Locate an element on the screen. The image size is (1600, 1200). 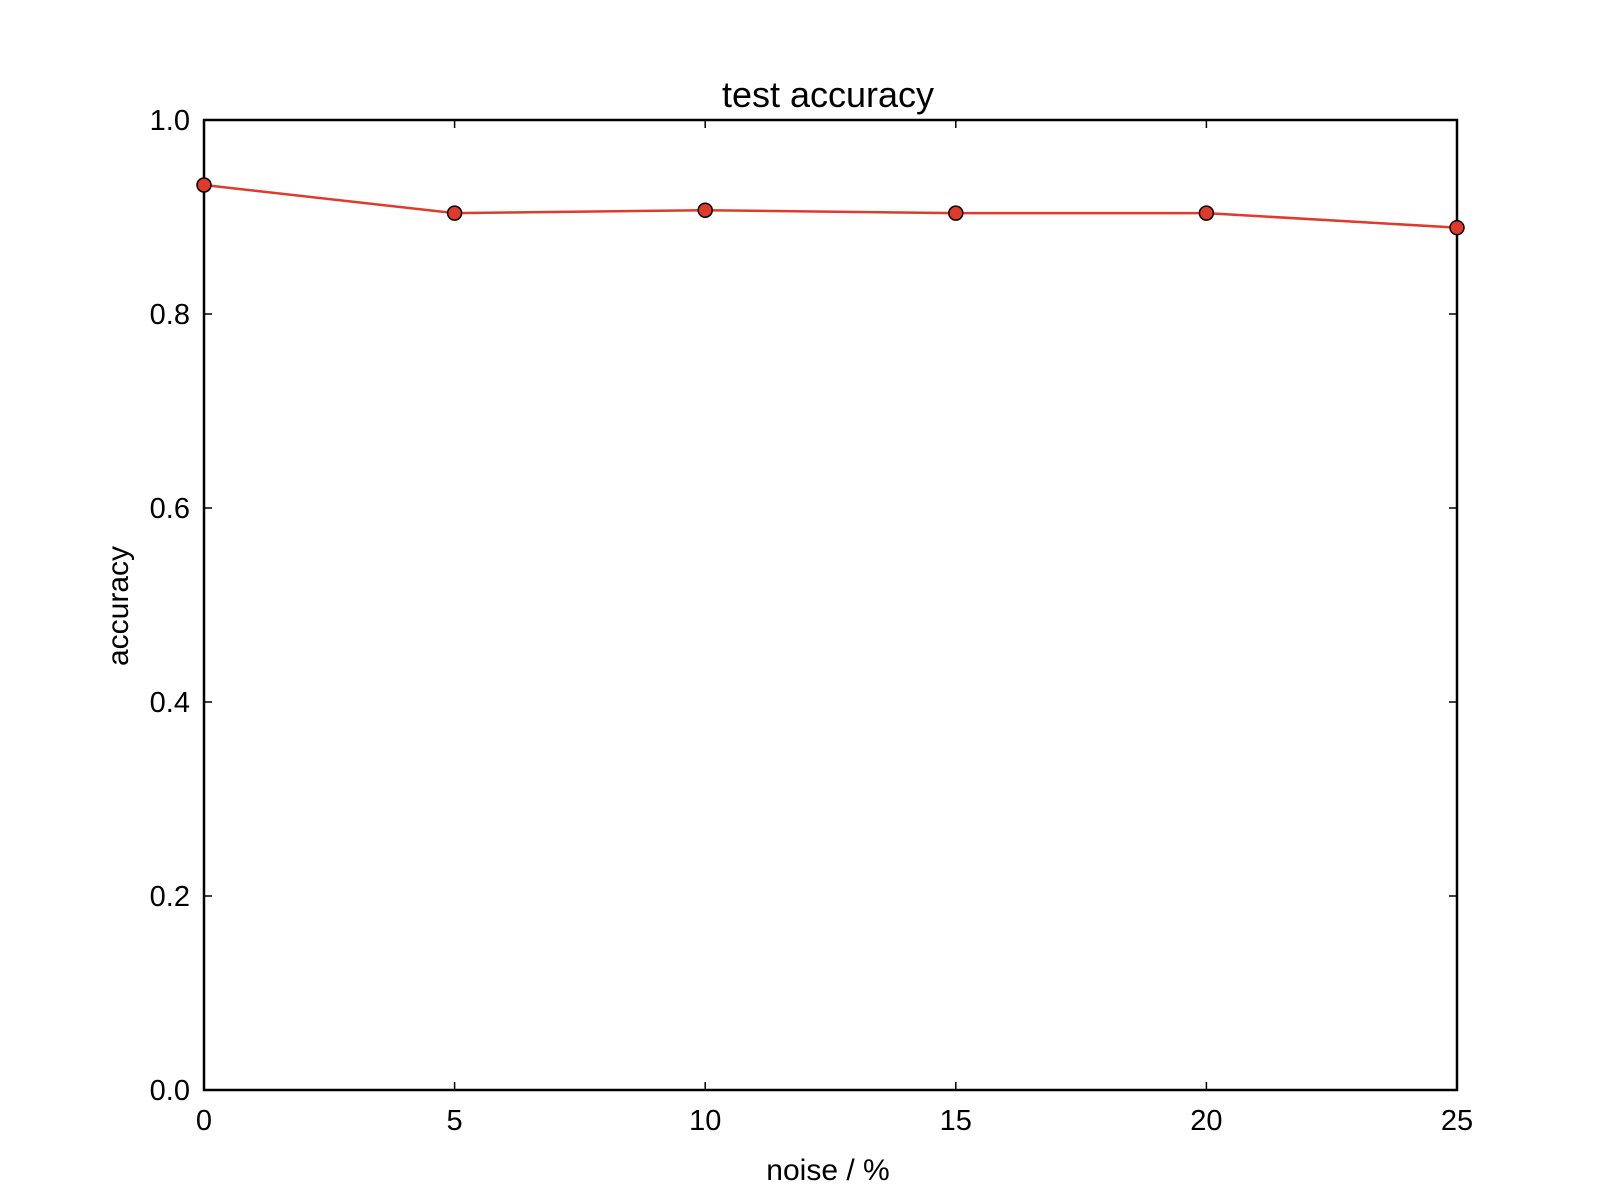
x-tick-label: 15 is located at coordinates (956, 1121).